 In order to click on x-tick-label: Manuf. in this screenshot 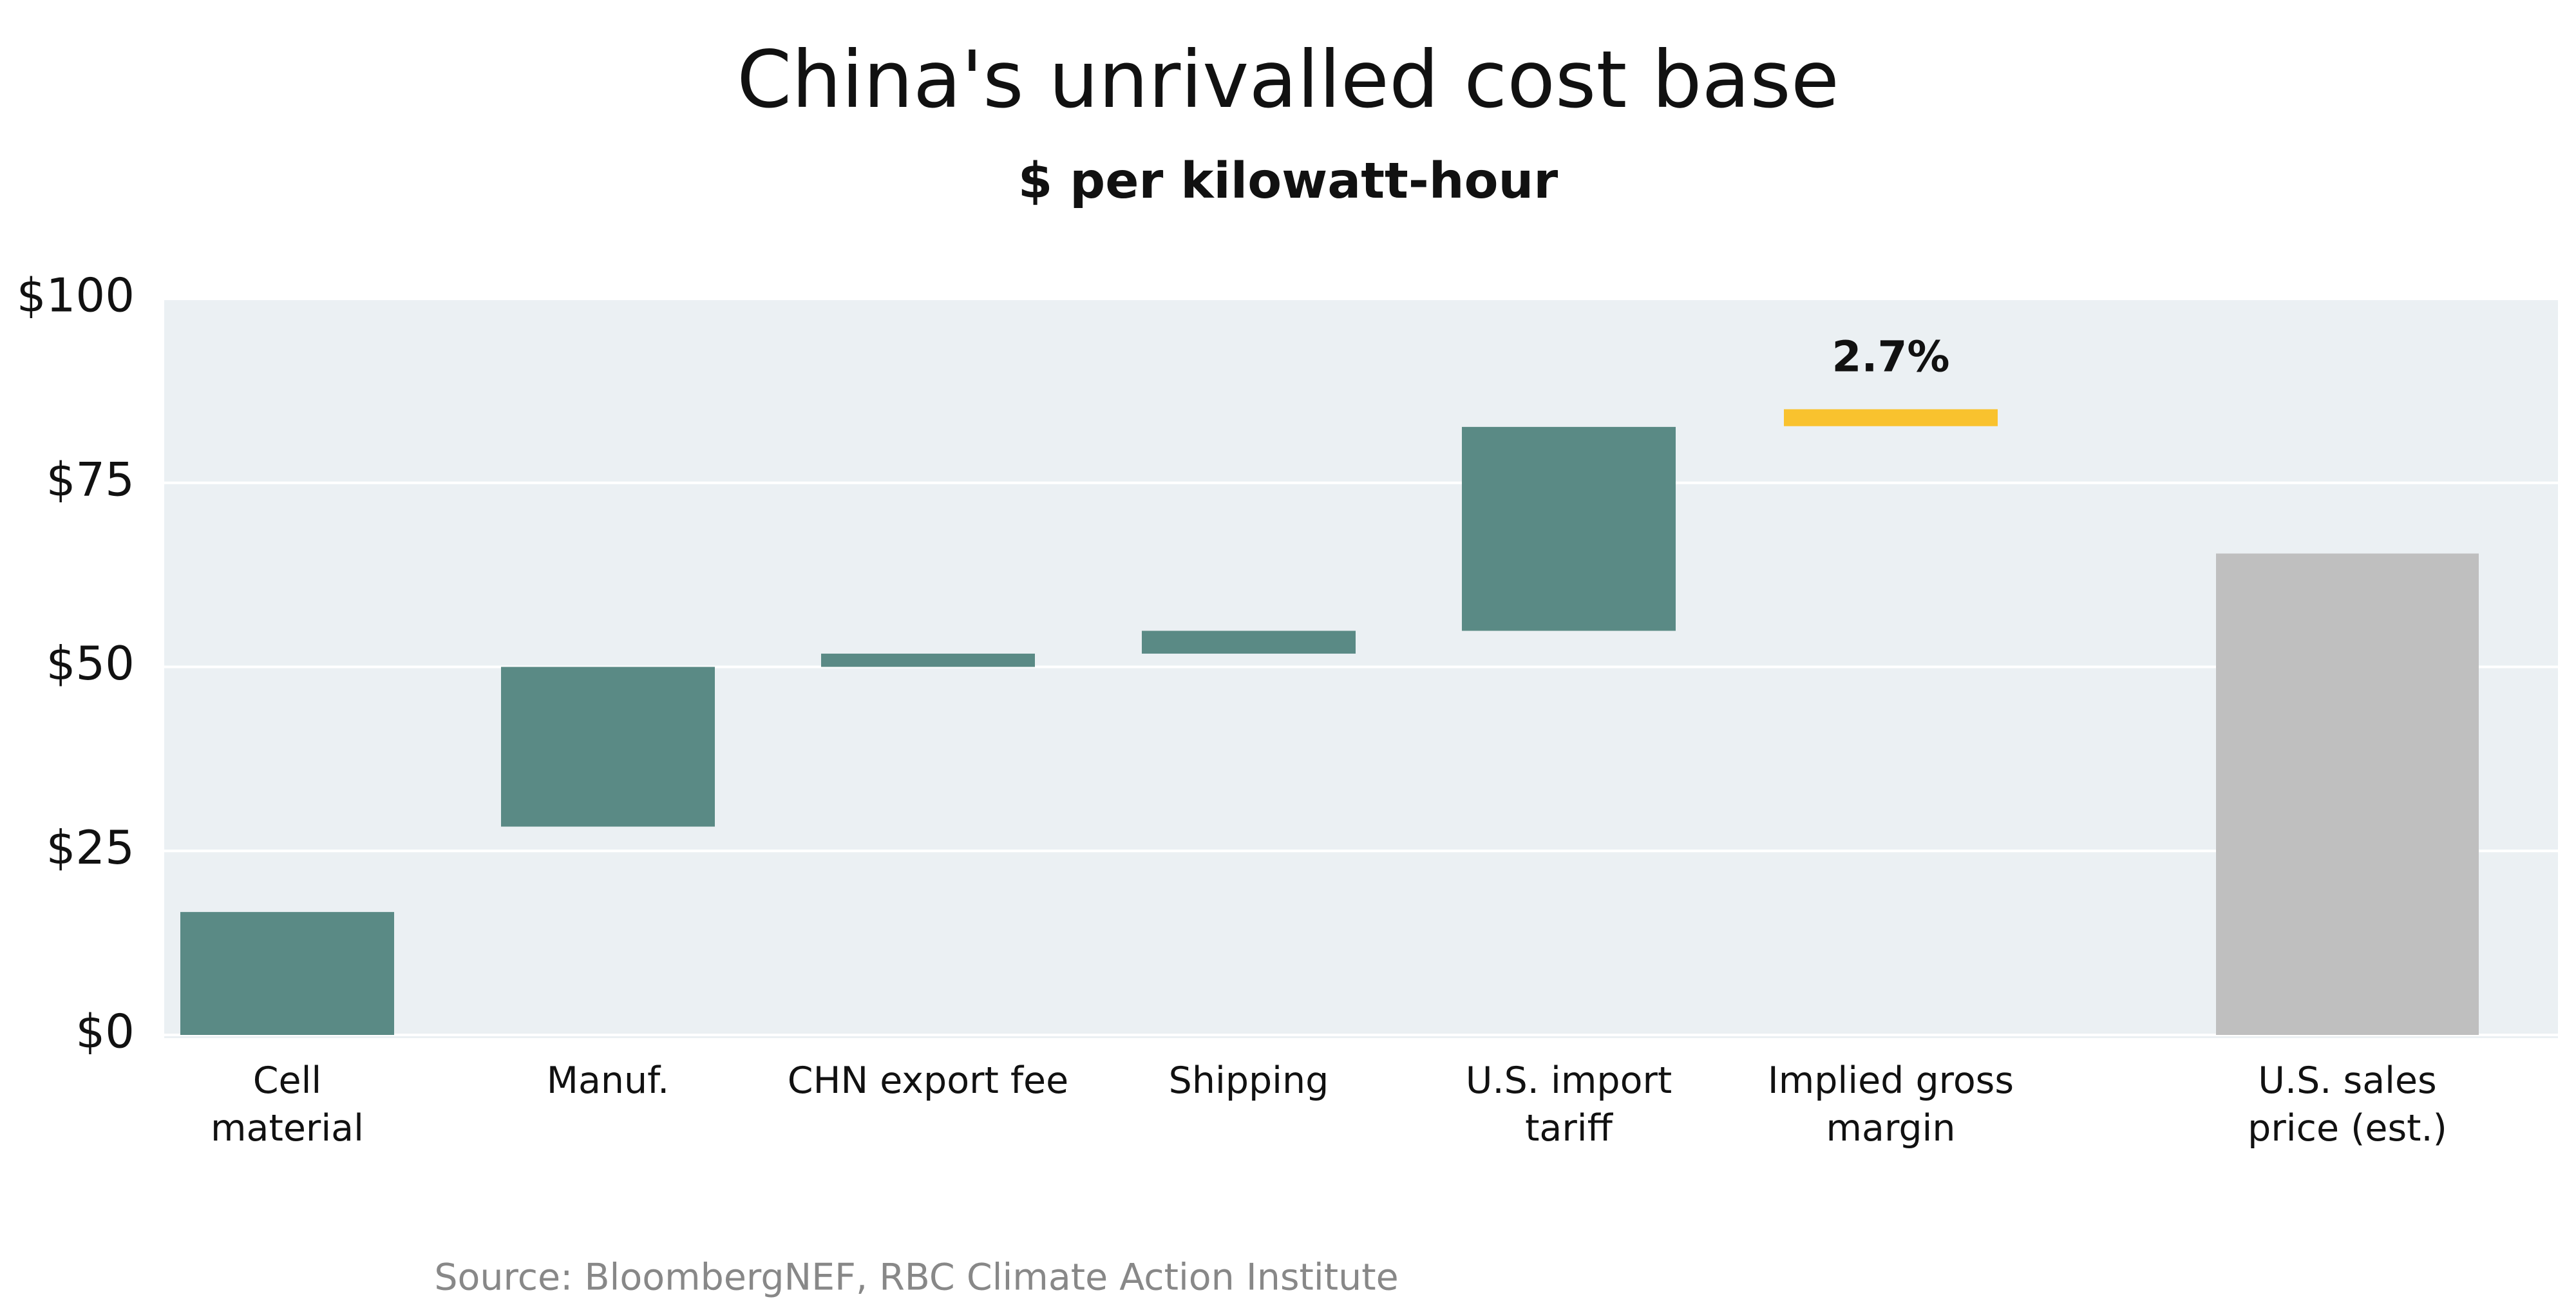, I will do `click(608, 1080)`.